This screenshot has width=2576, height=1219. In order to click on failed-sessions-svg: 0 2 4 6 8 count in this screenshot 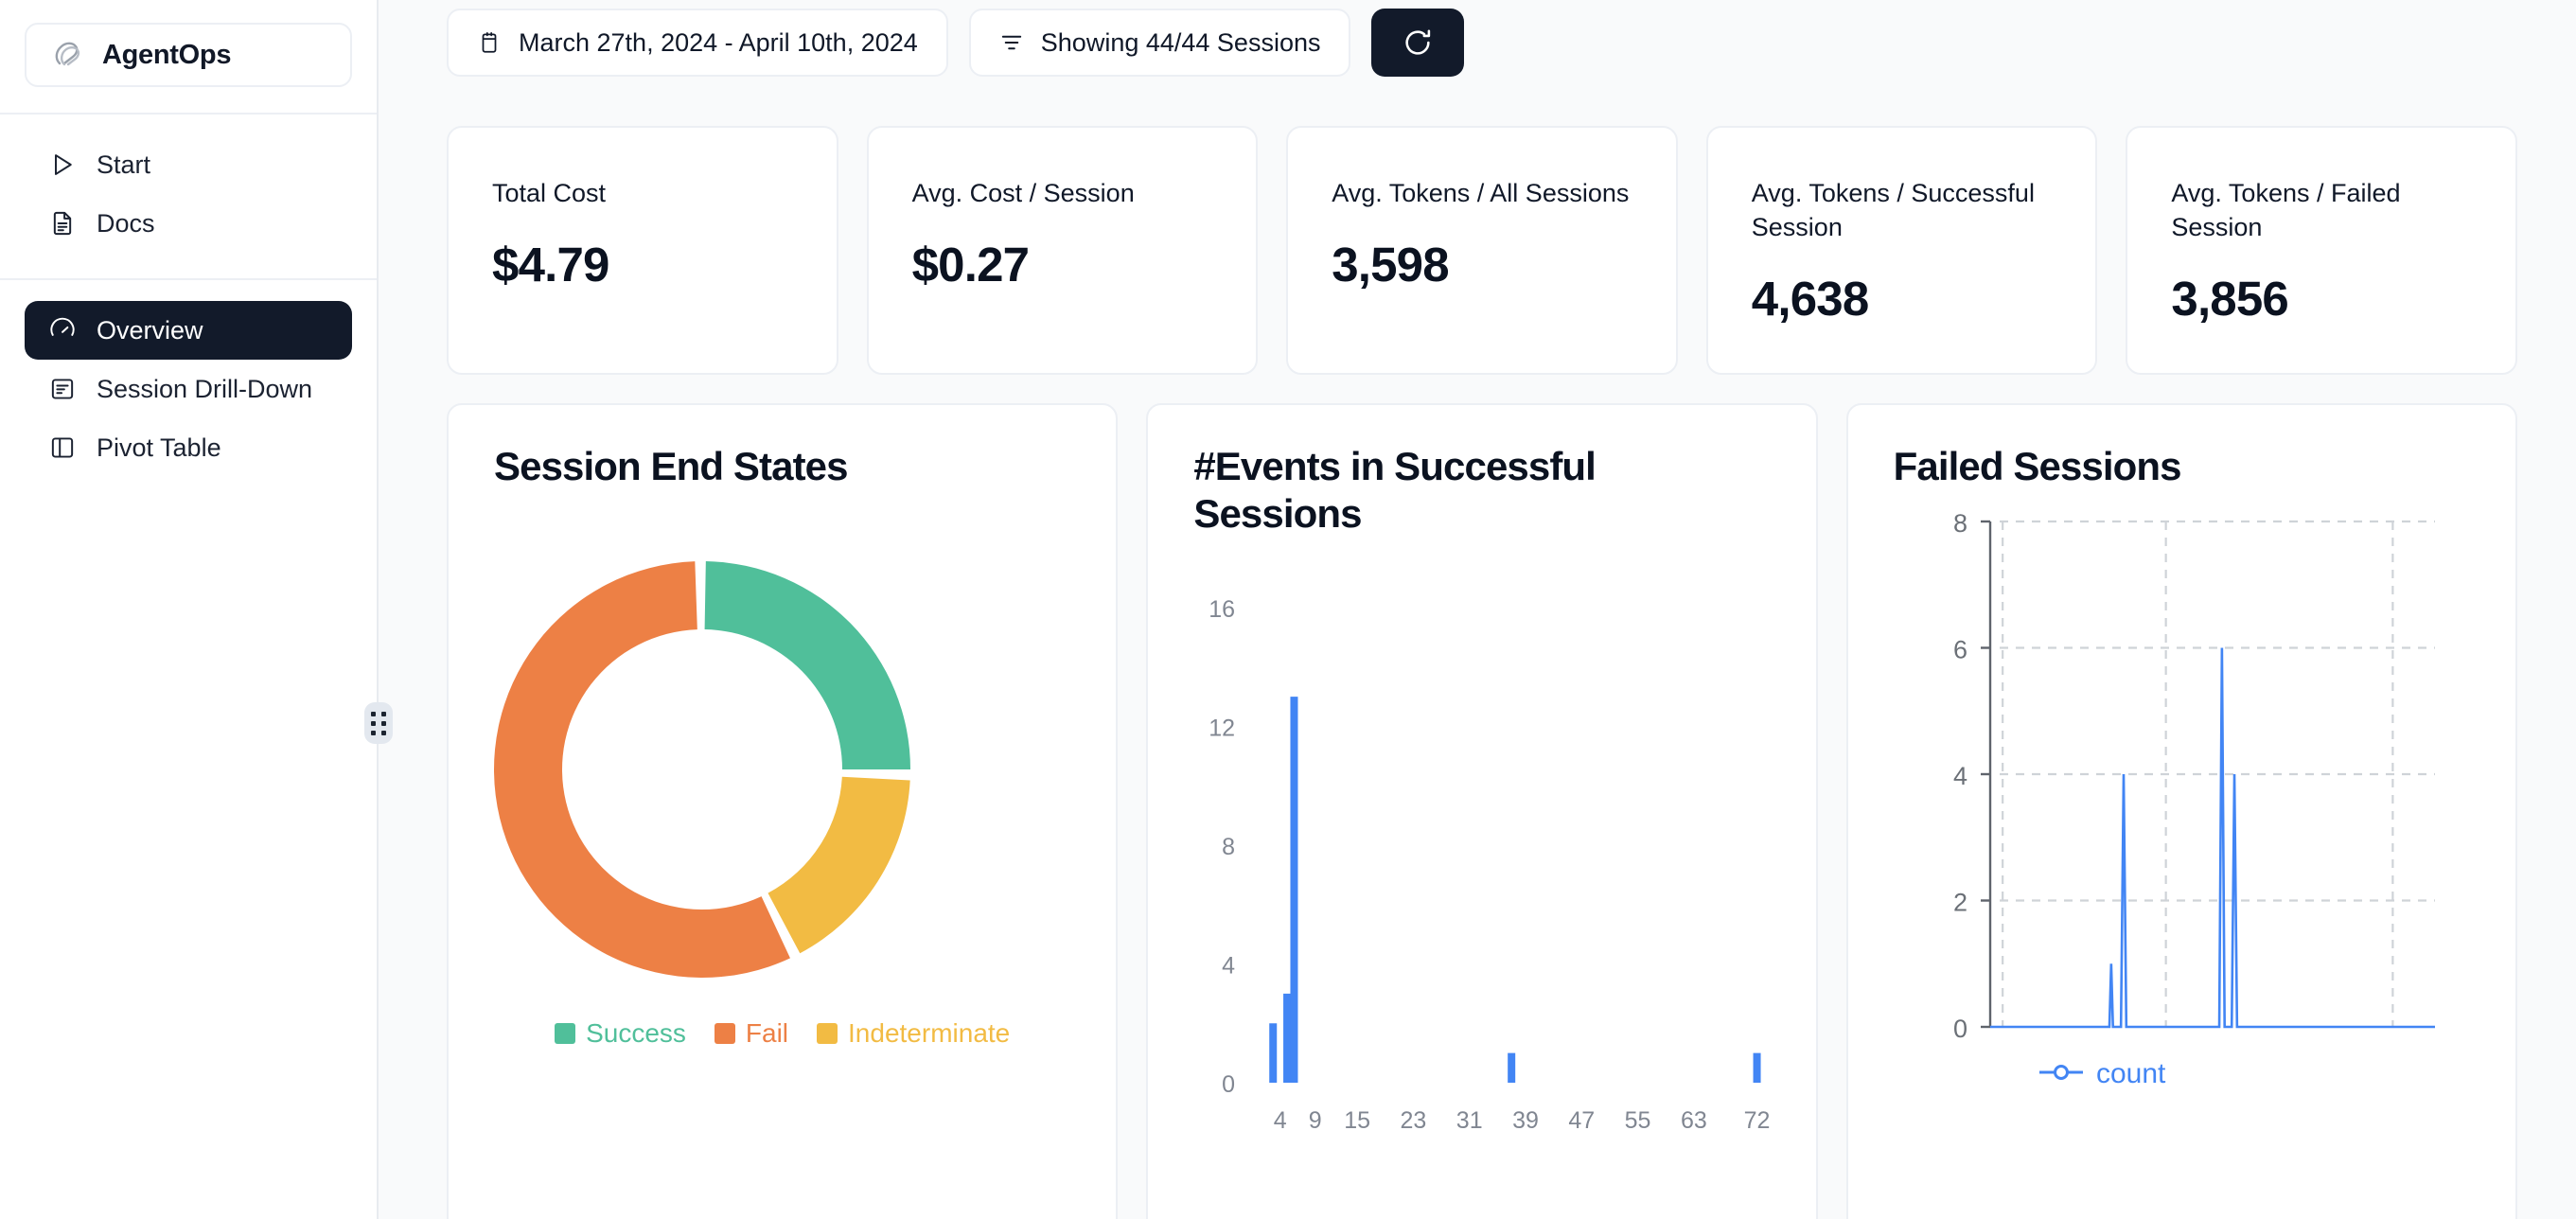, I will do `click(2194, 799)`.